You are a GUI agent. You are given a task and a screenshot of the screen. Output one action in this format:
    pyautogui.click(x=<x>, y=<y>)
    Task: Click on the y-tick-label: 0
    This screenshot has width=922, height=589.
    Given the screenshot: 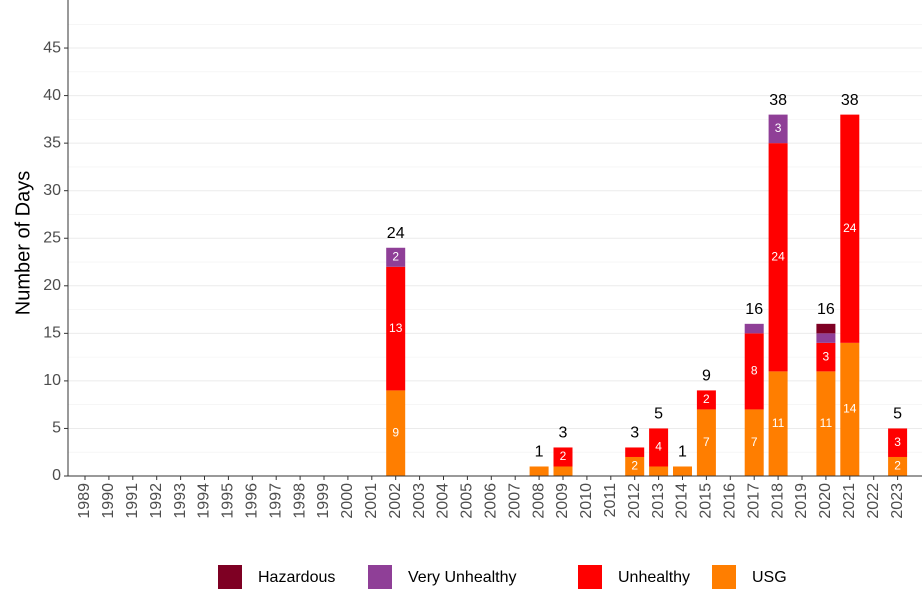 What is the action you would take?
    pyautogui.click(x=56, y=475)
    